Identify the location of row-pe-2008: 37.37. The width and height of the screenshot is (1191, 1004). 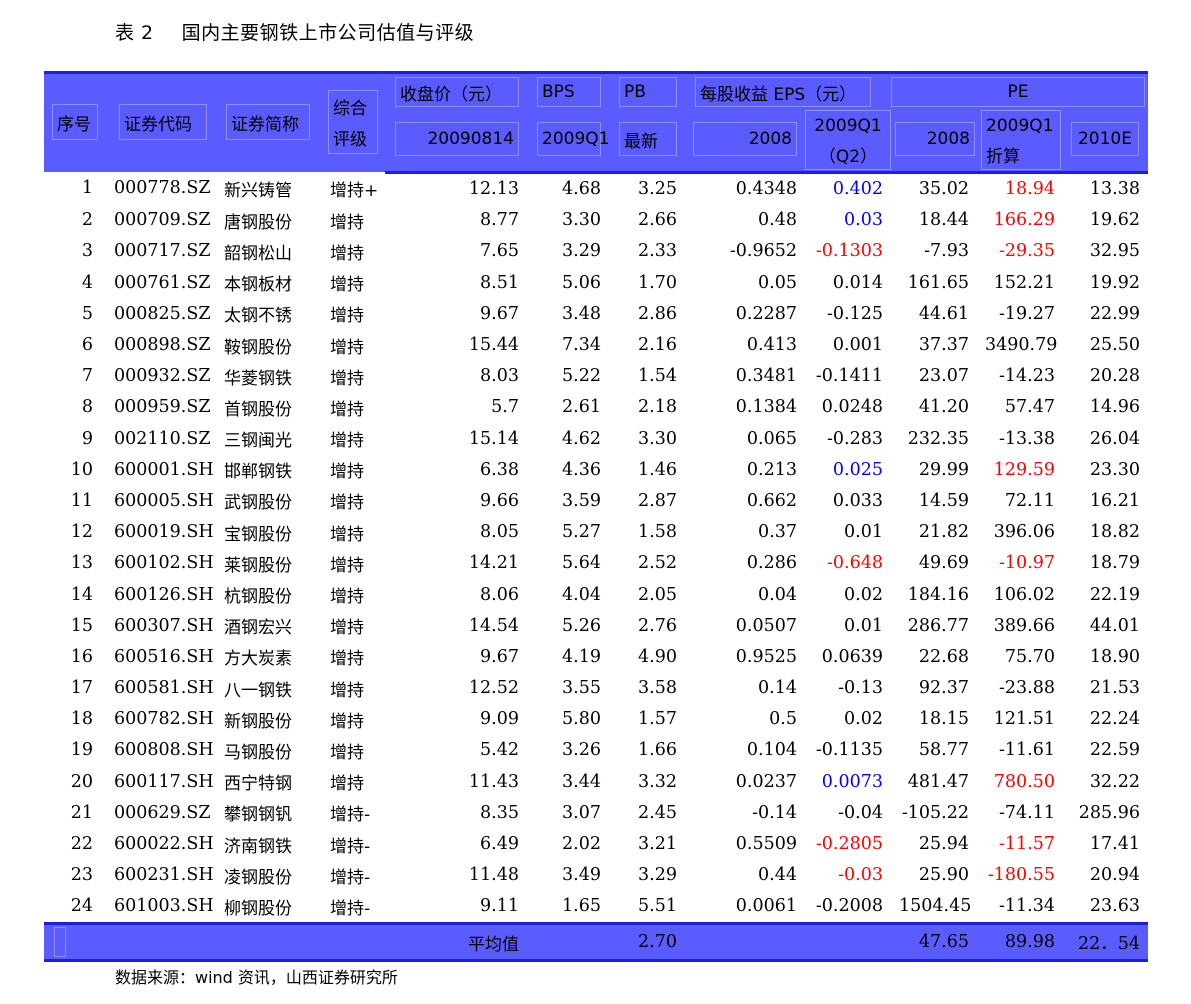
(943, 345).